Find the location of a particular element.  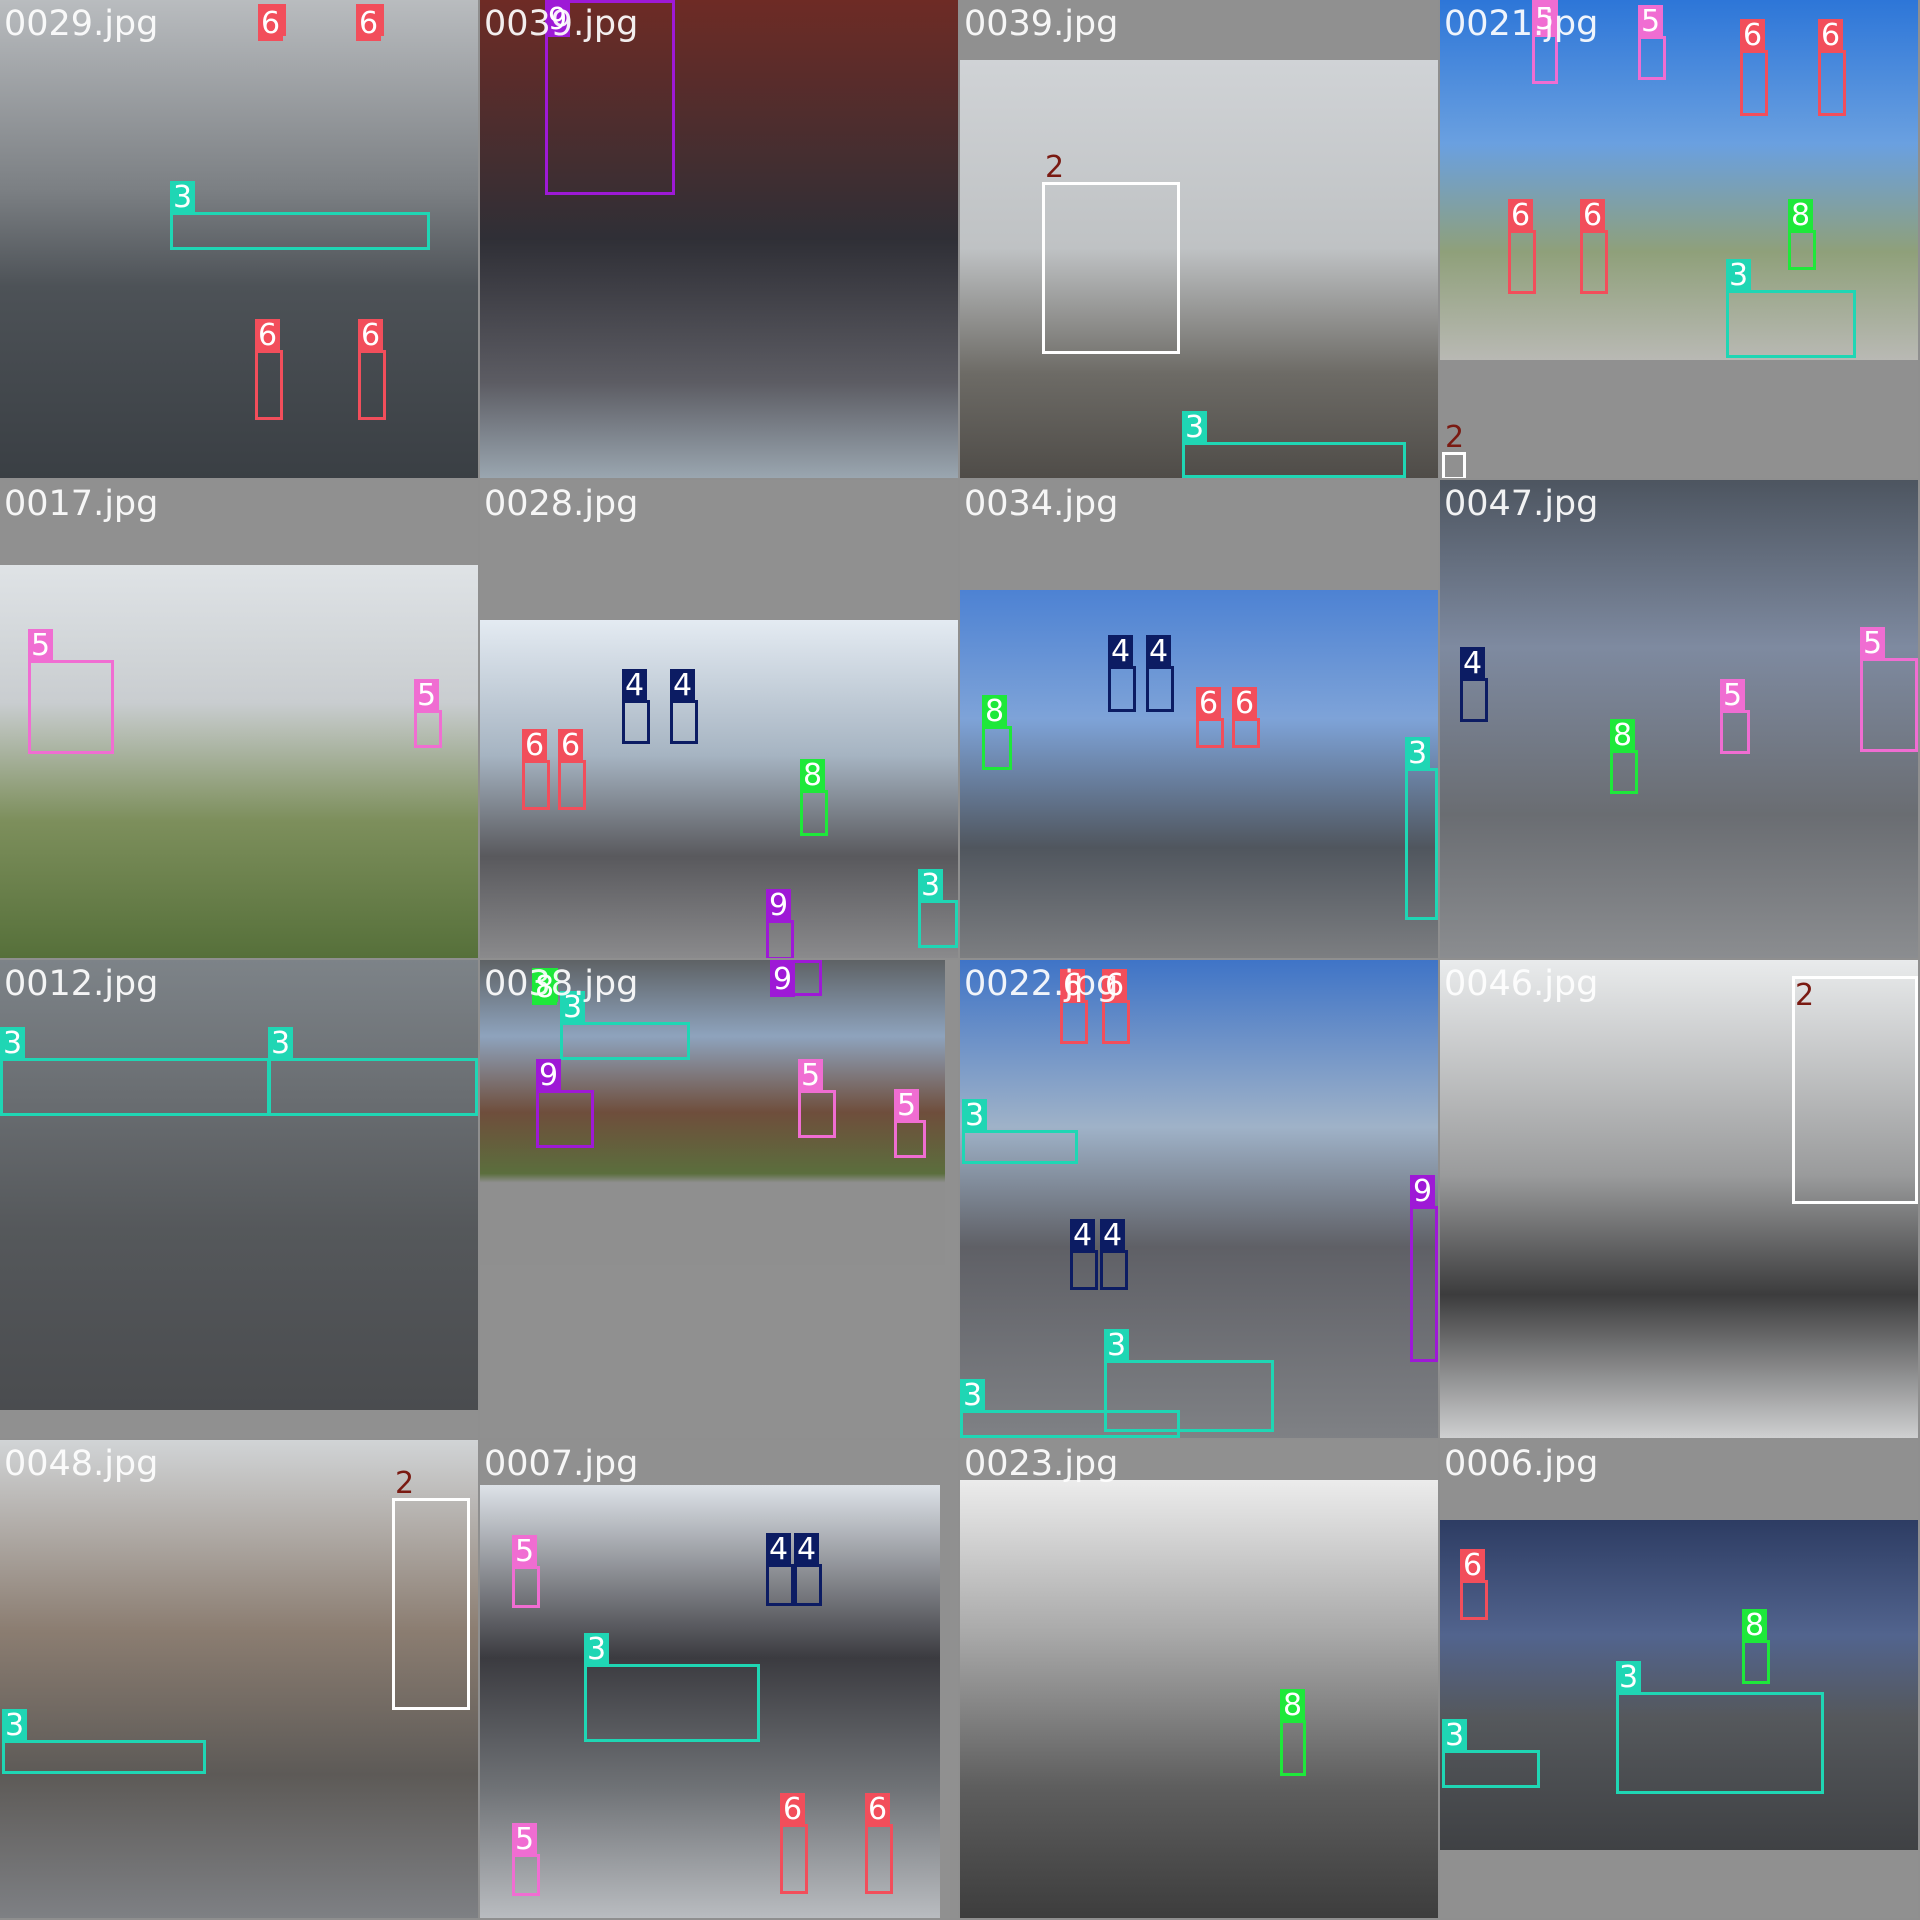

tile-filename: 0047.jpg is located at coordinates (1521, 504).